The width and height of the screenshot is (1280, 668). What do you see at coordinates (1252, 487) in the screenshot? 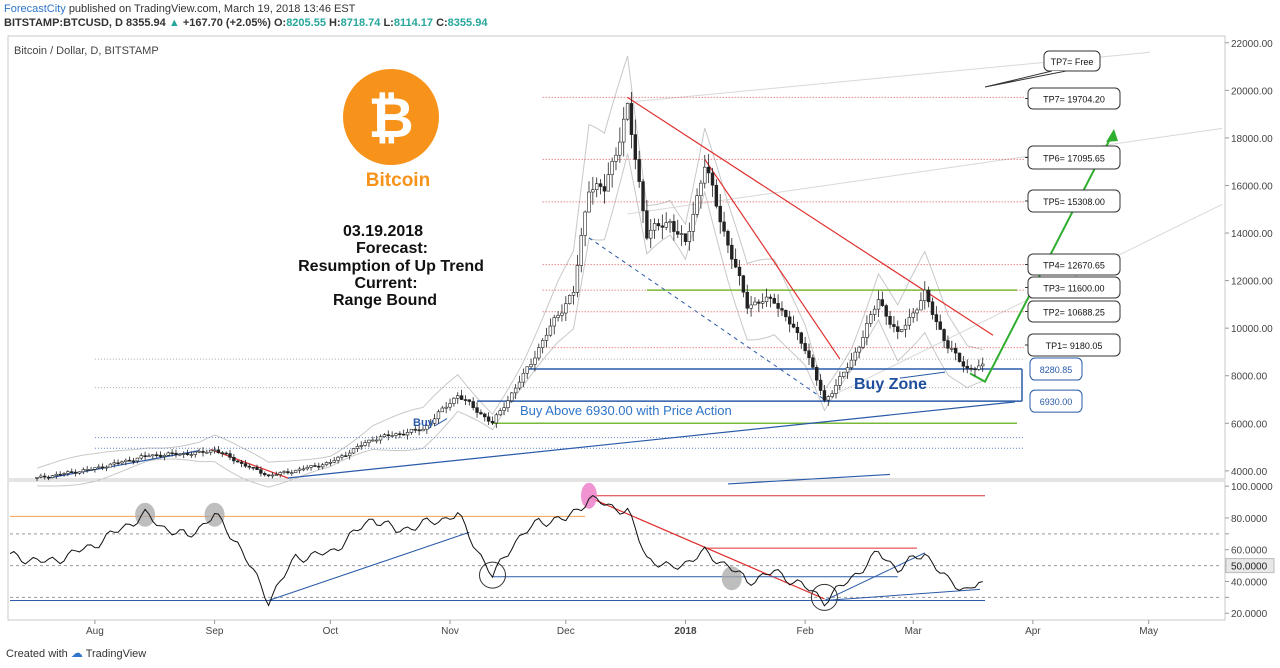
I see `rsi-tick-label: 100.0000` at bounding box center [1252, 487].